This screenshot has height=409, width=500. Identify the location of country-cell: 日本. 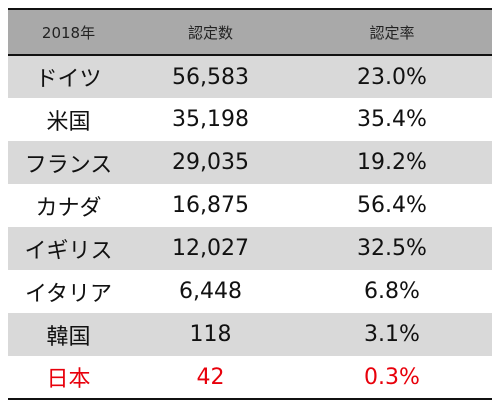
(68, 378).